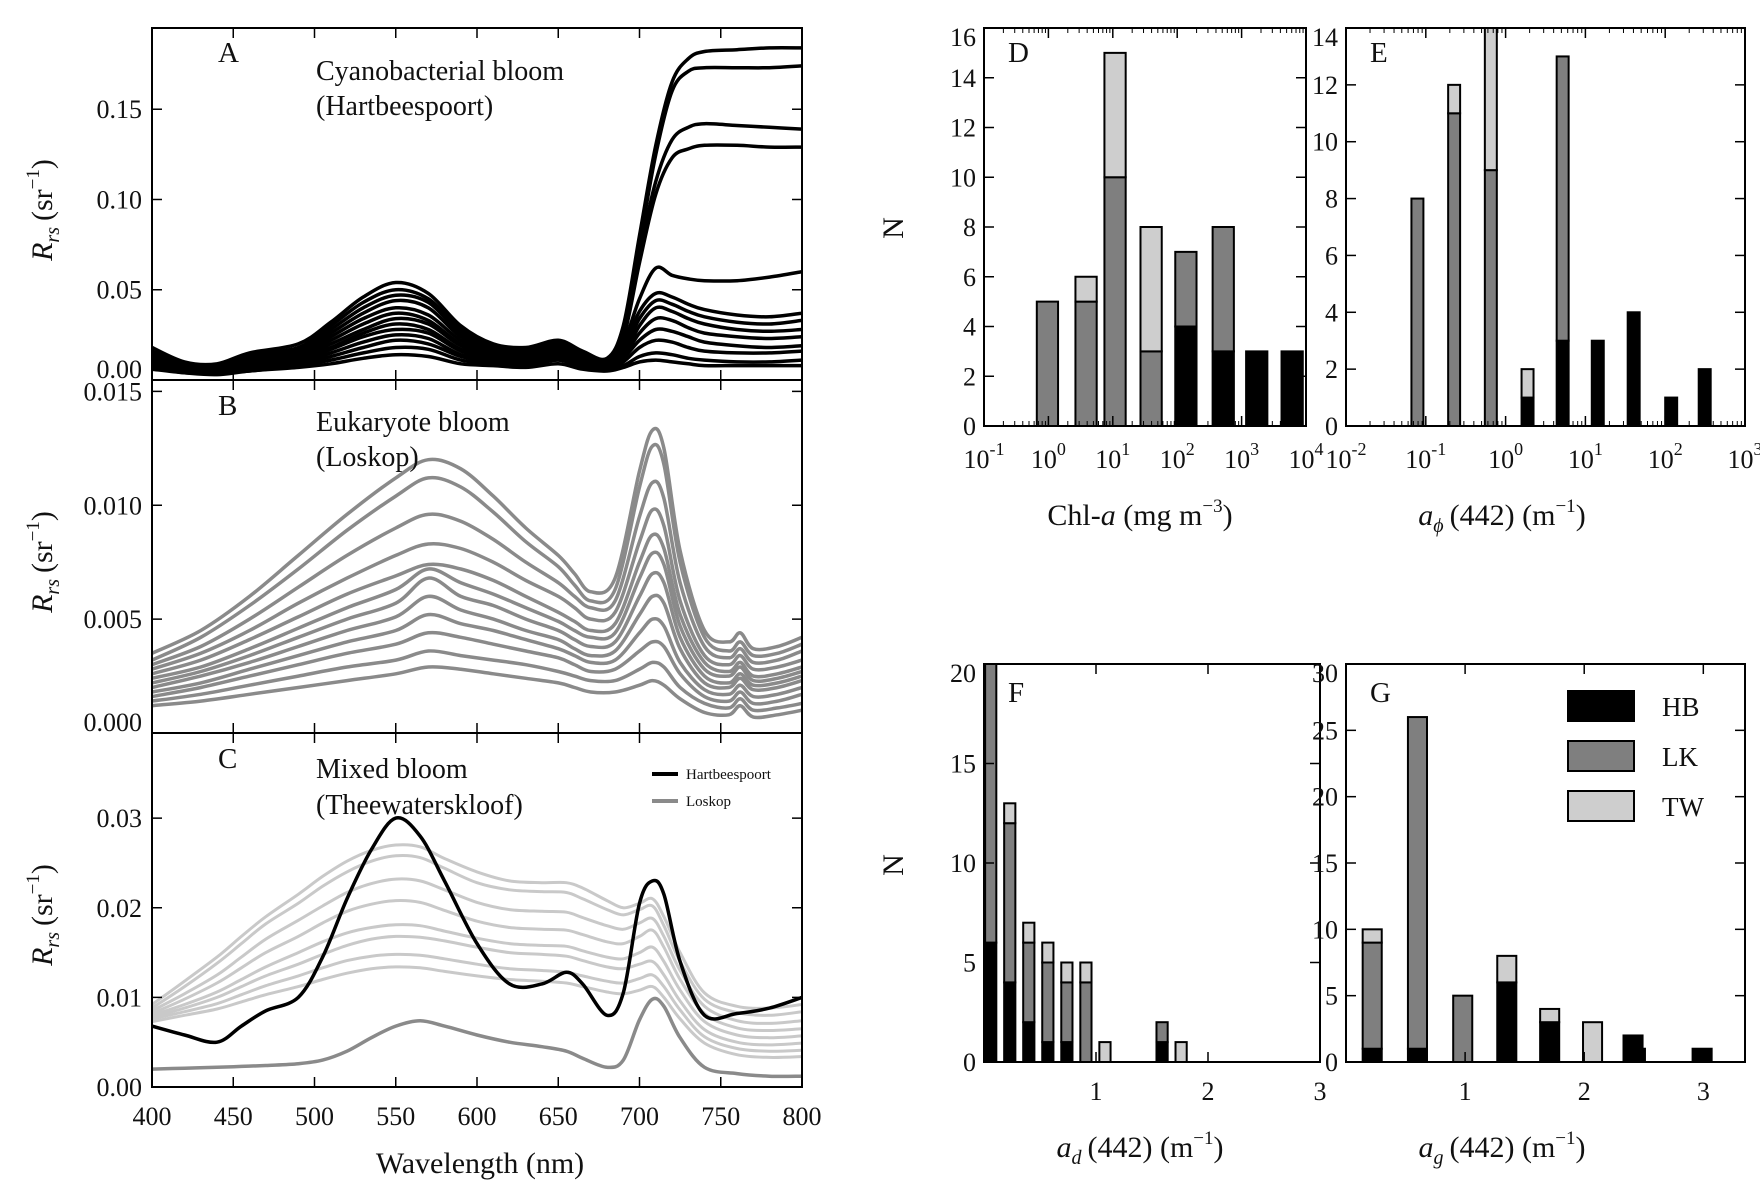 The height and width of the screenshot is (1198, 1760). Describe the element at coordinates (963, 177) in the screenshot. I see `y-tick-label: 10` at that location.